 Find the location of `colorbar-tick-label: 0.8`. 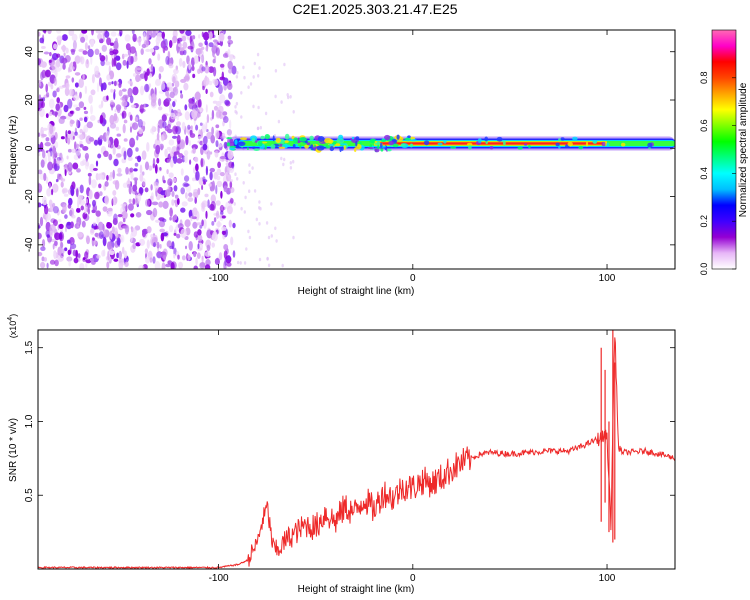

colorbar-tick-label: 0.8 is located at coordinates (704, 78).